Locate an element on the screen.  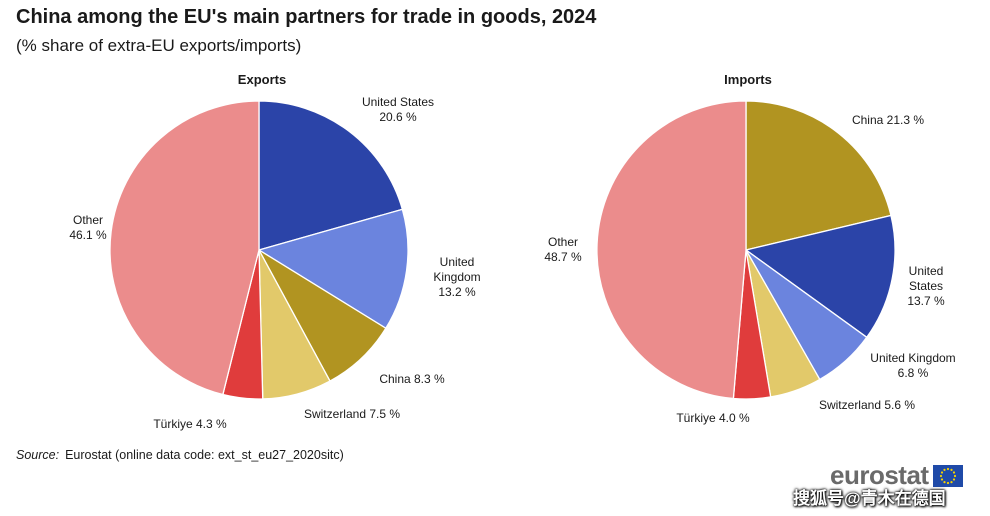
exports-slice-united-kingdom is located at coordinates (333, 269).